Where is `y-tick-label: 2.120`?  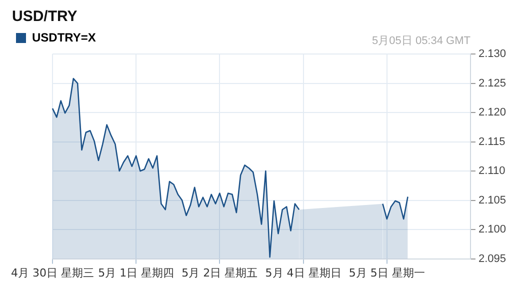 y-tick-label: 2.120 is located at coordinates (492, 112).